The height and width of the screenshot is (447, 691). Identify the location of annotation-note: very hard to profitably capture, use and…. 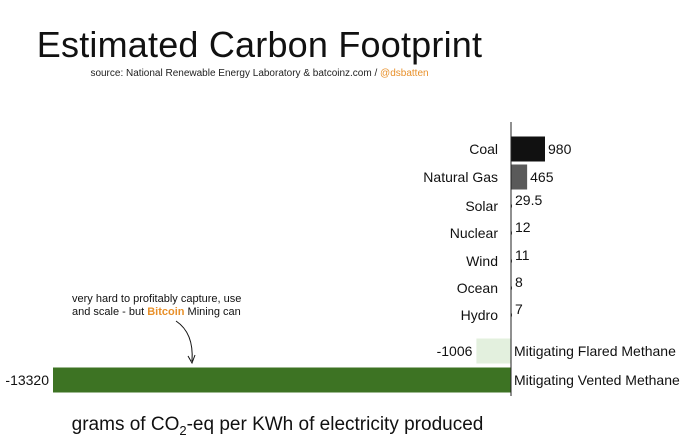
(172, 306).